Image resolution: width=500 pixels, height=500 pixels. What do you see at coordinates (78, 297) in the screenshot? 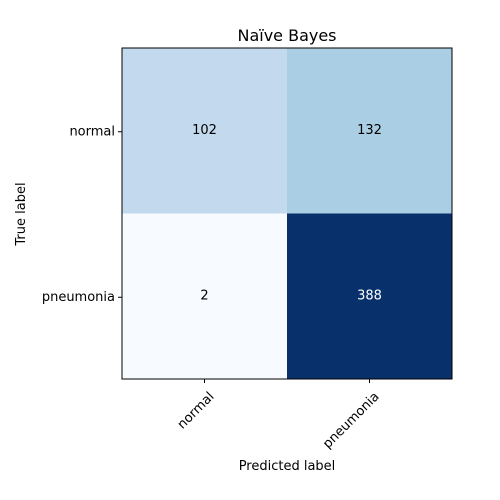
I see `y-tick-label-1: pneumonia` at bounding box center [78, 297].